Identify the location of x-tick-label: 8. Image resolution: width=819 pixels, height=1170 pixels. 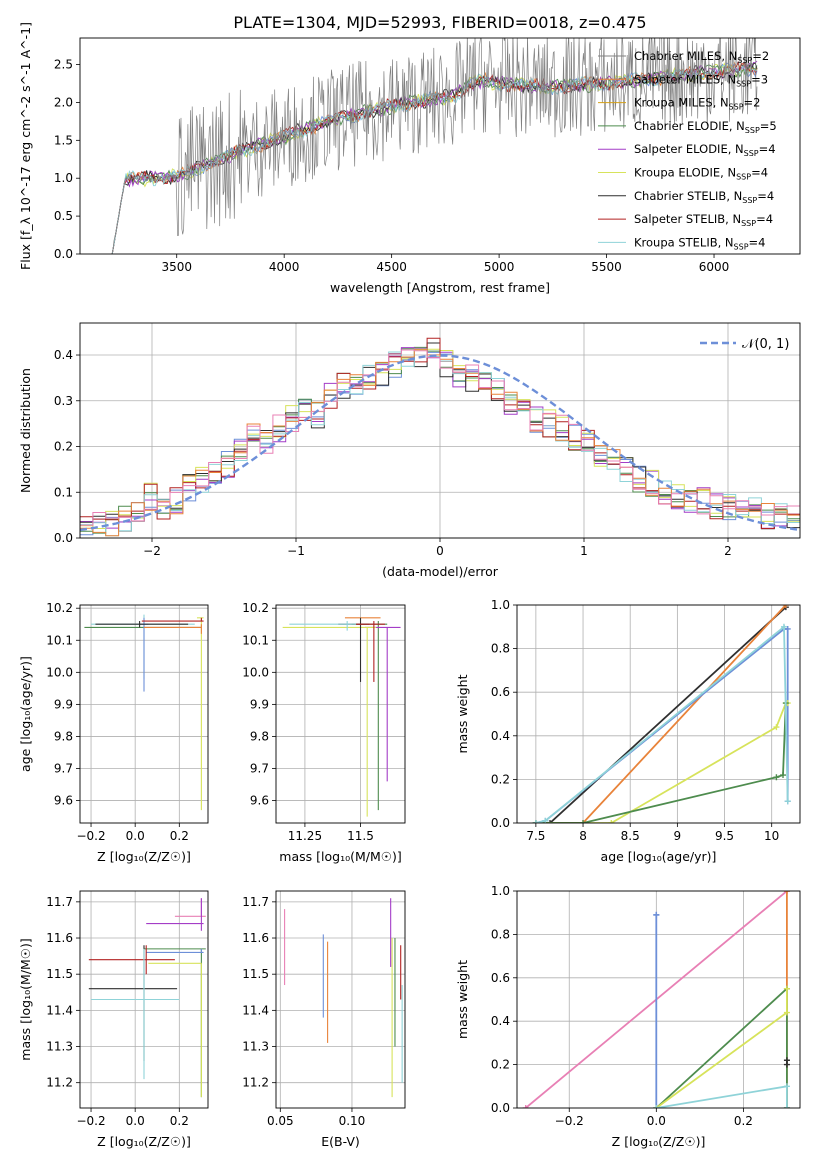
(583, 836).